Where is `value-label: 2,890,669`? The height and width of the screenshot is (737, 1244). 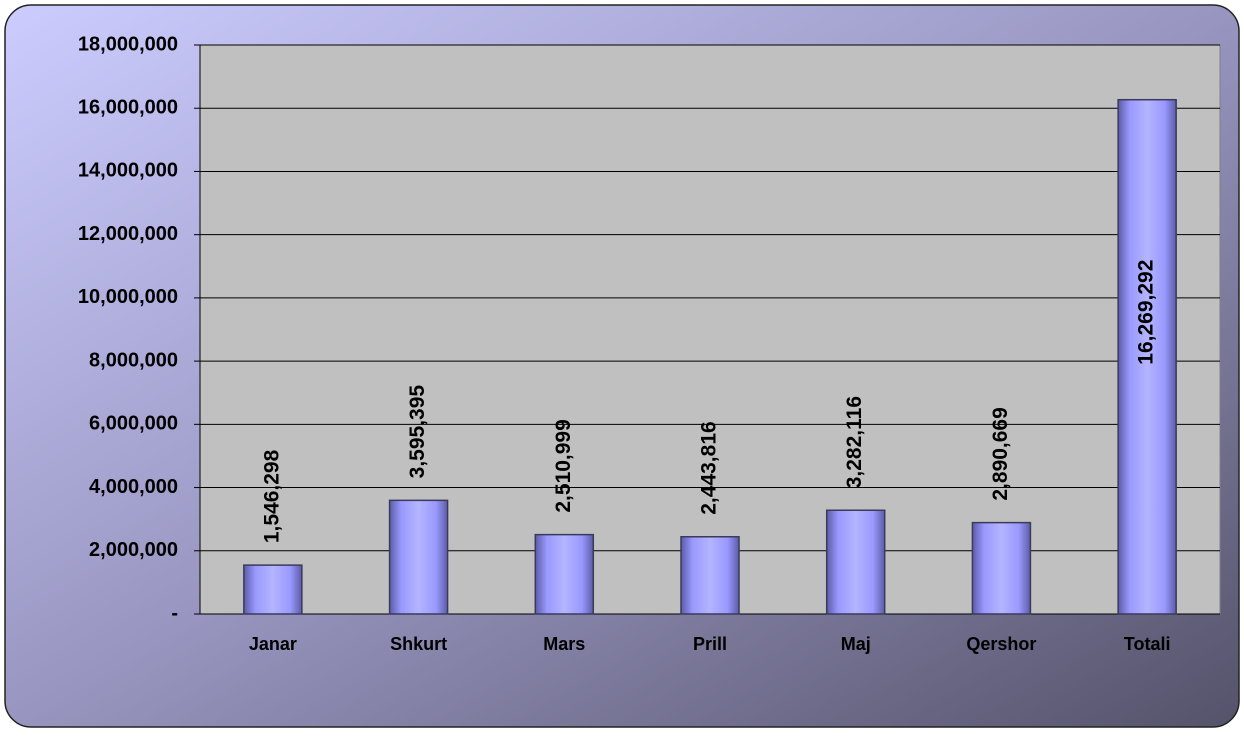 value-label: 2,890,669 is located at coordinates (1000, 453).